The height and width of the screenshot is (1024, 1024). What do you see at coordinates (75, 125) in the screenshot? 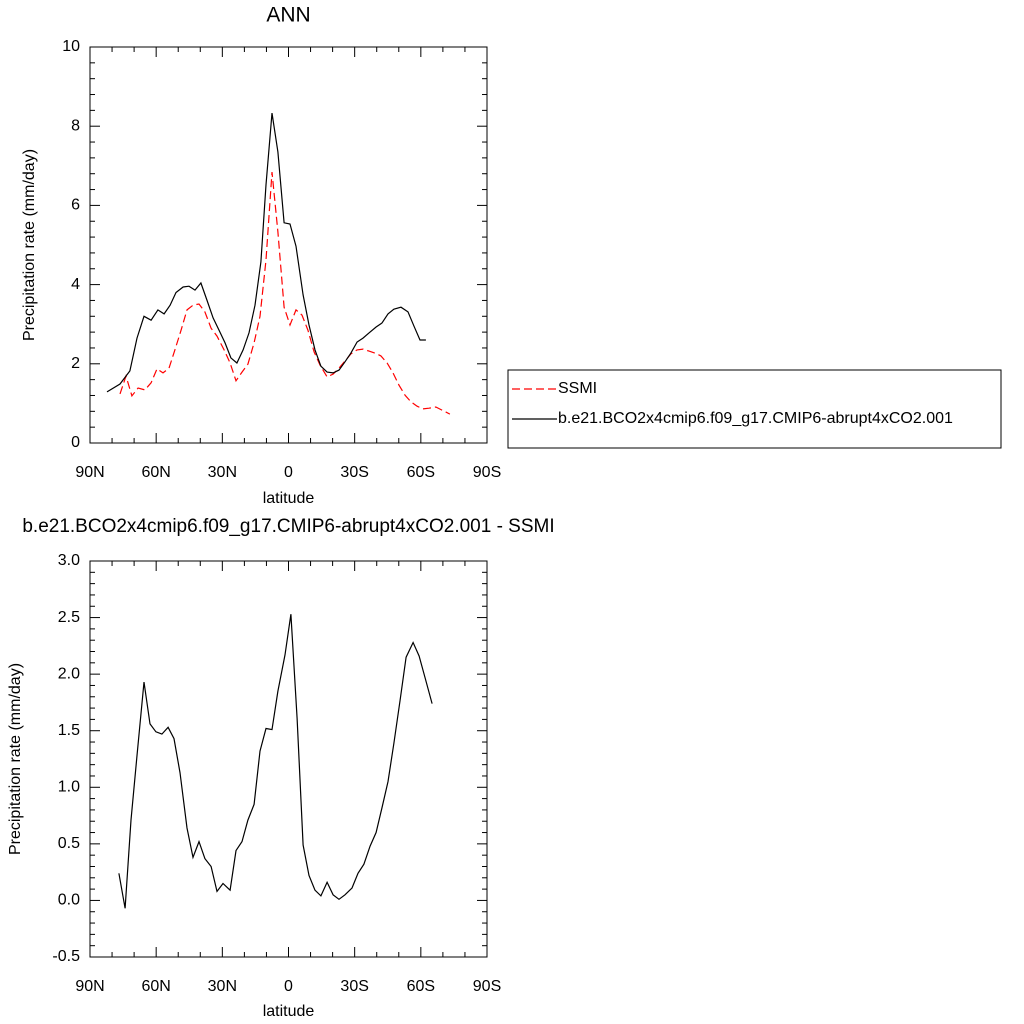
I see `y-tick-label: 8` at bounding box center [75, 125].